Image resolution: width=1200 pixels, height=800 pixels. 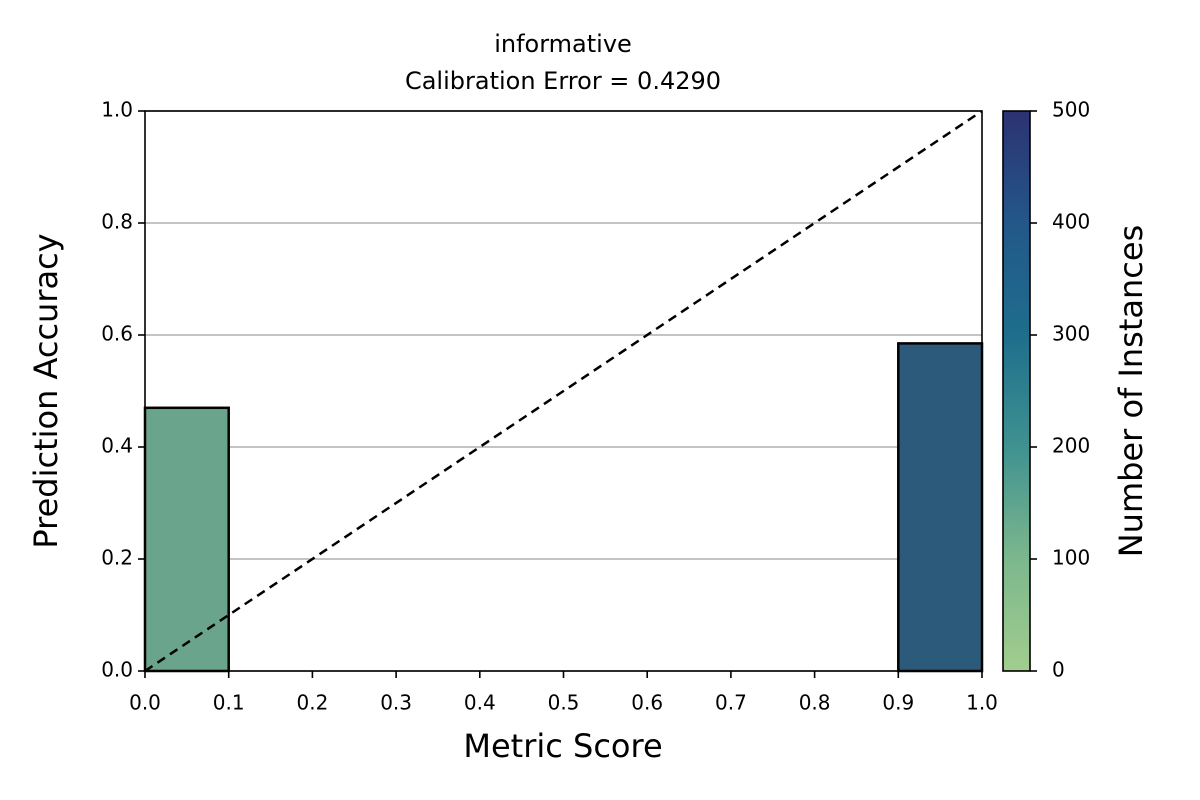 I want to click on colorbar-tick-label: 500, so click(x=1071, y=110).